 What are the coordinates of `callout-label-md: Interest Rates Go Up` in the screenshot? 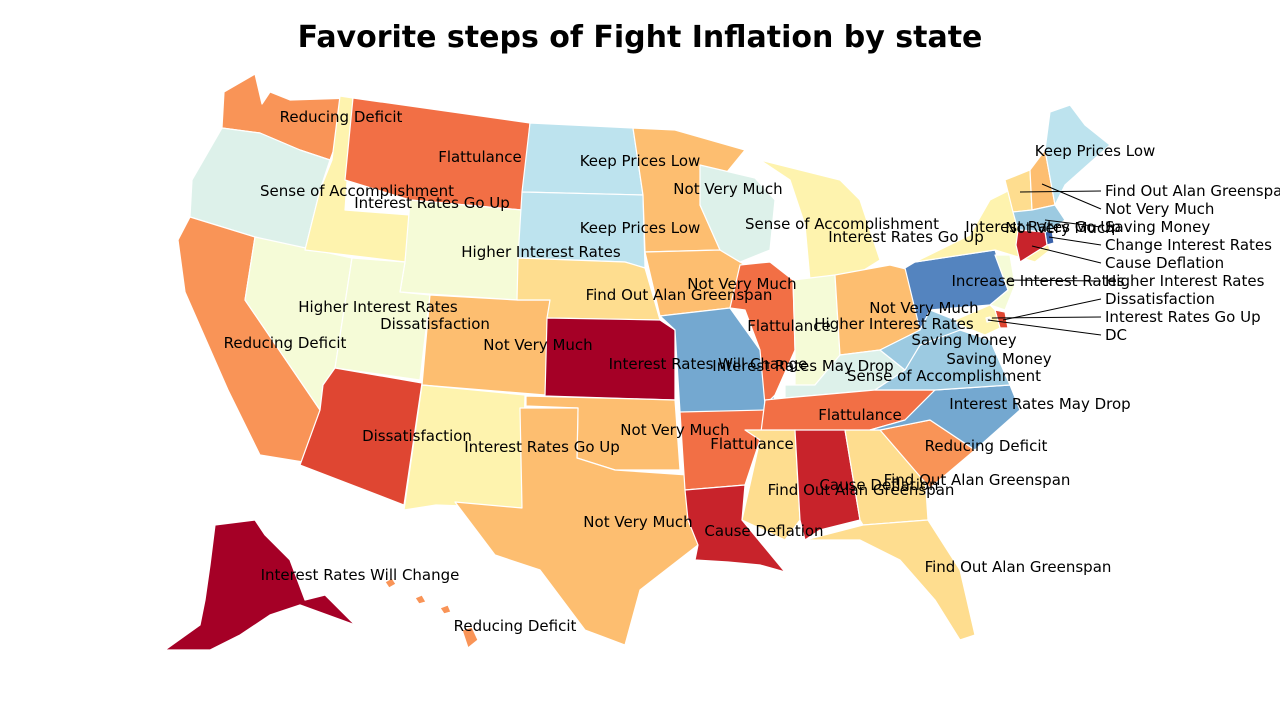 It's located at (1183, 317).